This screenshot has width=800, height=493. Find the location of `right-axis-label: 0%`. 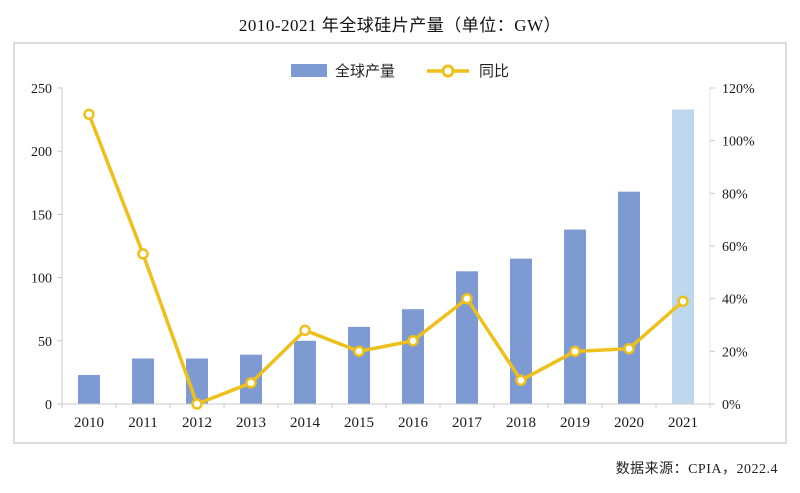

right-axis-label: 0% is located at coordinates (731, 405).